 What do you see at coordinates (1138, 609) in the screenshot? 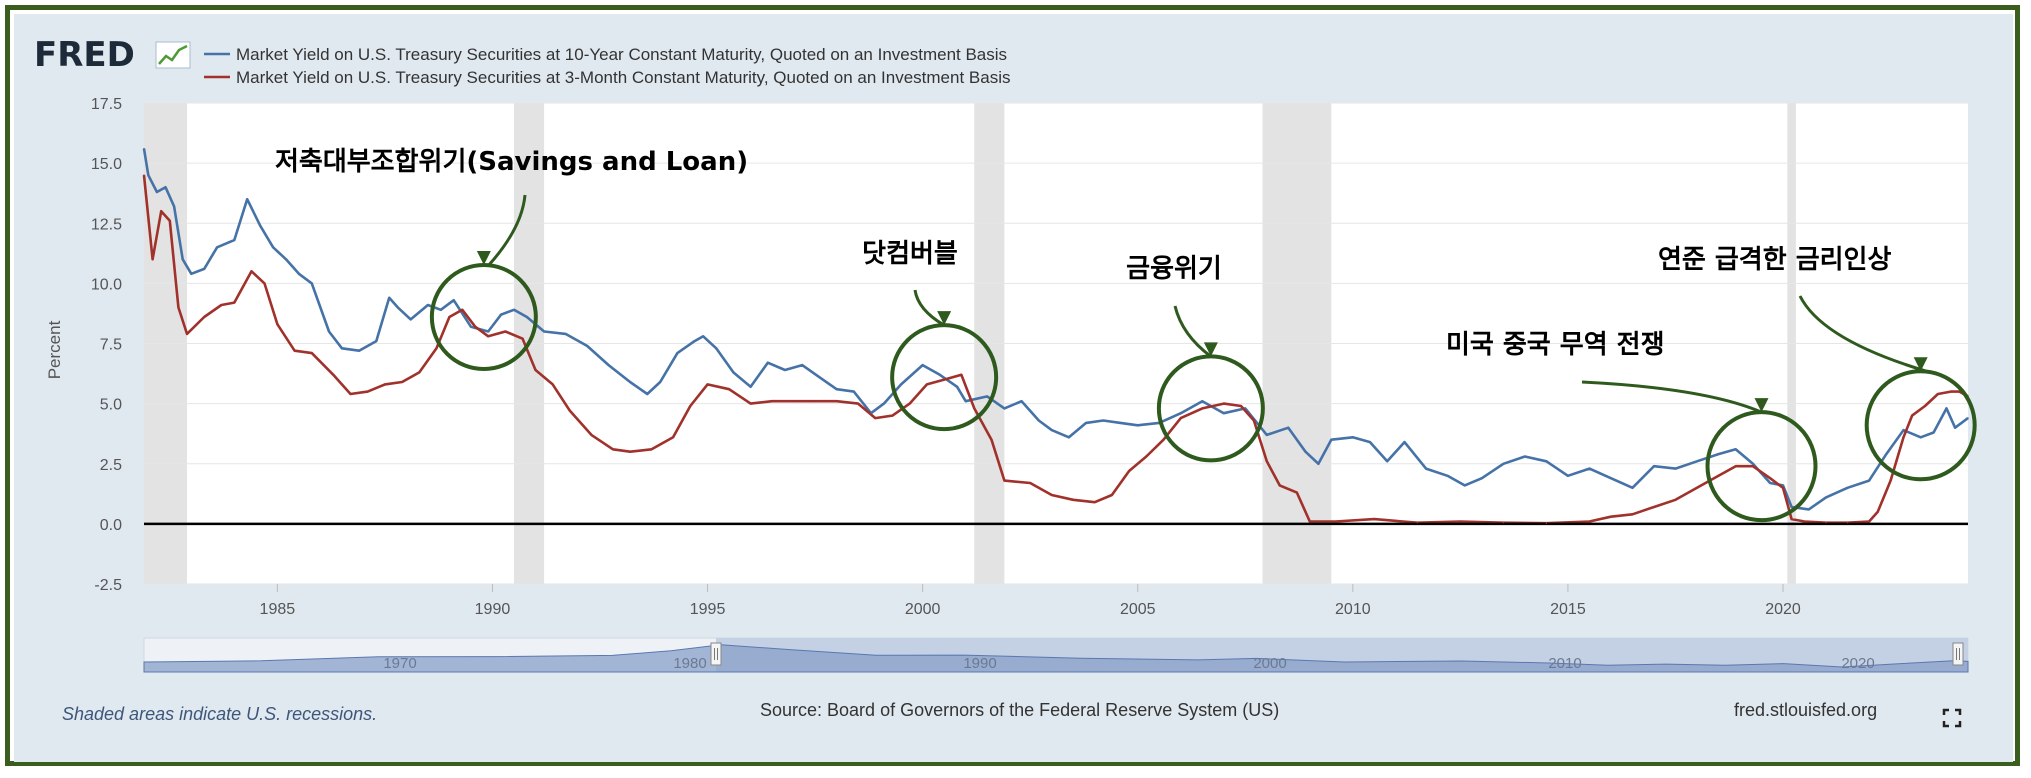
I see `x-tick-label: 2005` at bounding box center [1138, 609].